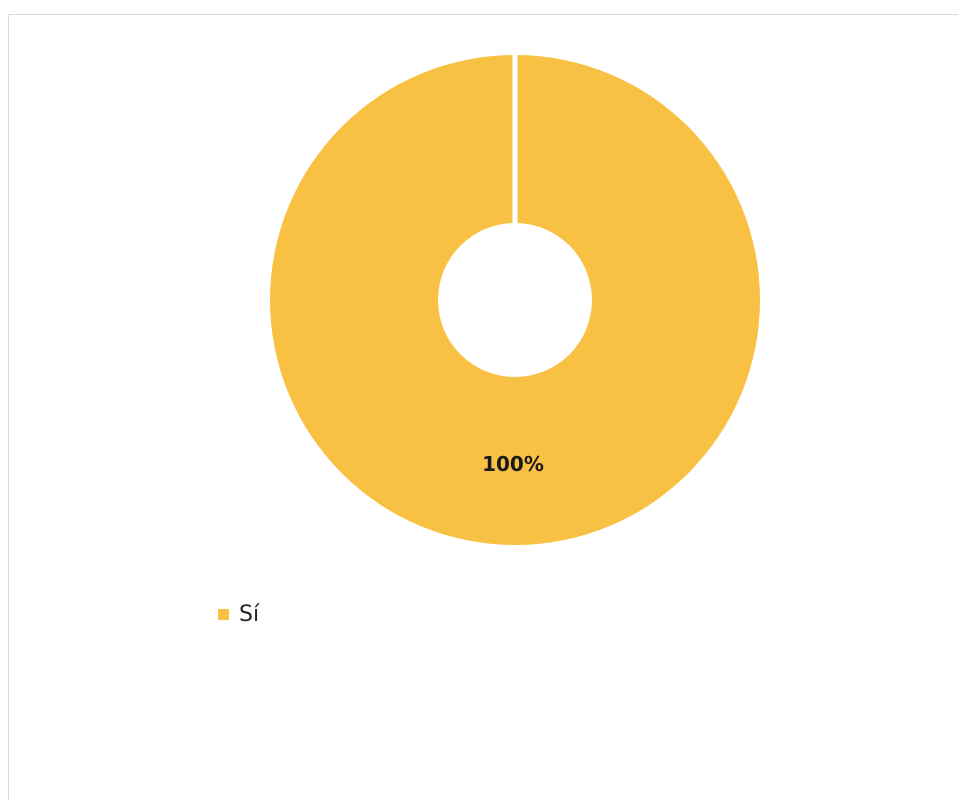 The height and width of the screenshot is (800, 965). I want to click on legend: Sí, so click(238, 614).